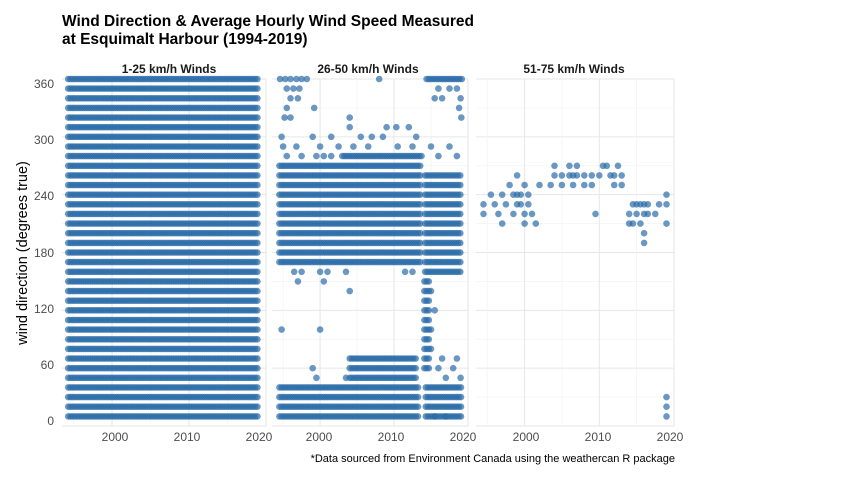 The height and width of the screenshot is (480, 864). Describe the element at coordinates (257, 204) in the screenshot. I see `data-point-panel-1-2000` at that location.